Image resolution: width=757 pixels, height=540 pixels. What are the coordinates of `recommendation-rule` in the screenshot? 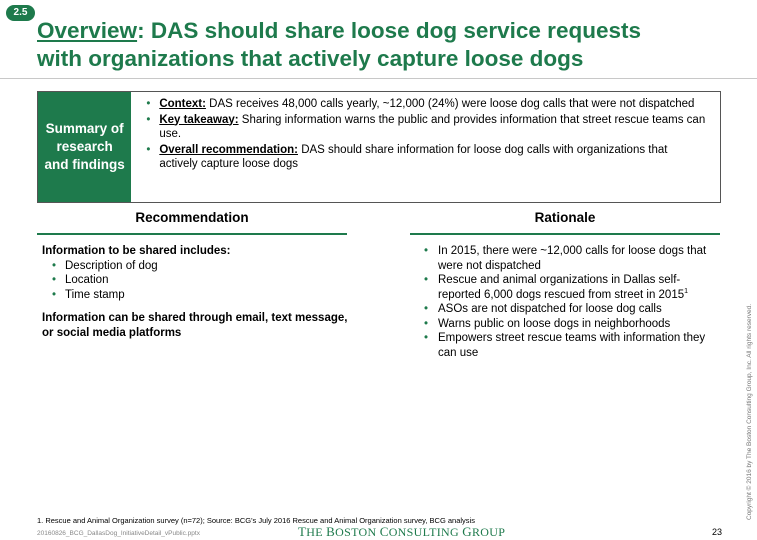 It's located at (192, 234).